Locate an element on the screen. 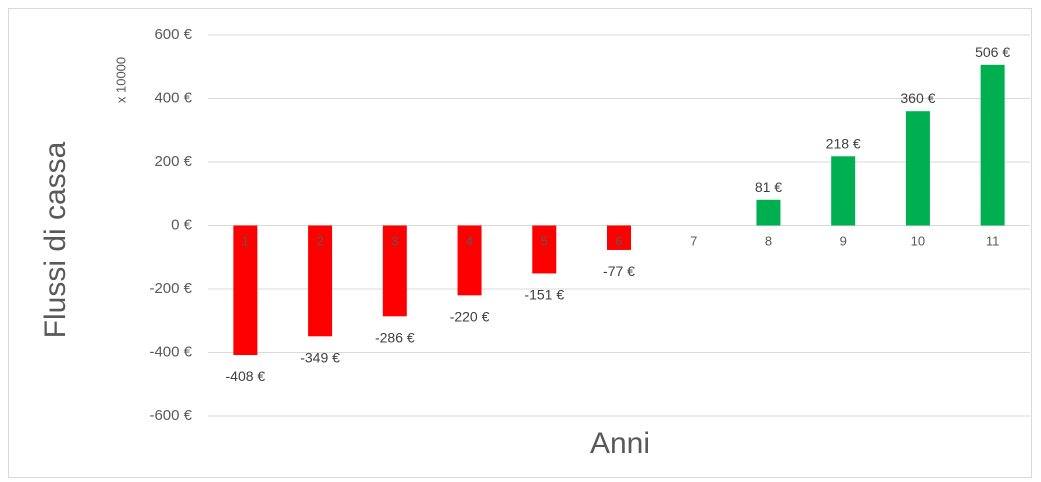  y-tick-label: 200 € is located at coordinates (173, 161).